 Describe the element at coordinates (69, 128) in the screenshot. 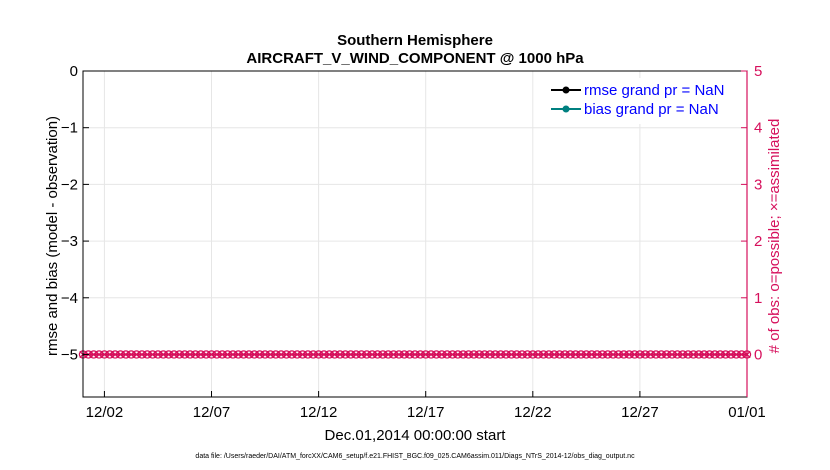

I see `y-tick-label: −1` at that location.